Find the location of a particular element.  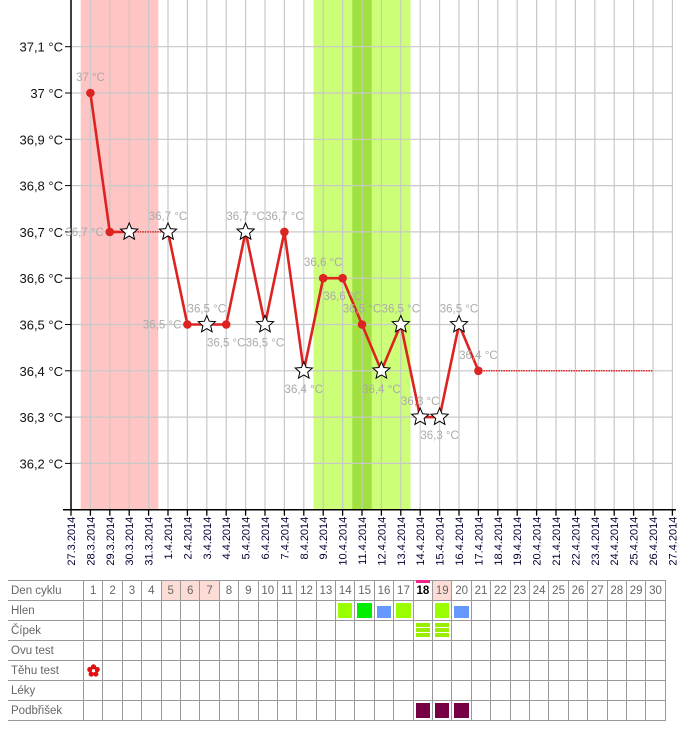

day-header: 17 is located at coordinates (403, 590).